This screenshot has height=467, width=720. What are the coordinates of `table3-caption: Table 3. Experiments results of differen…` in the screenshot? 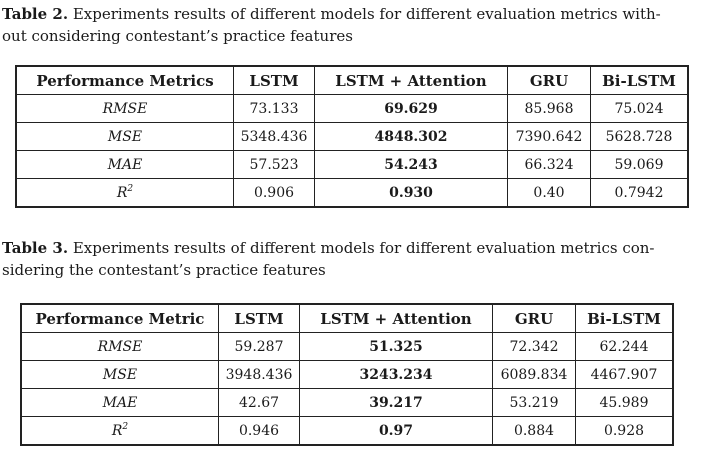 It's located at (360, 259).